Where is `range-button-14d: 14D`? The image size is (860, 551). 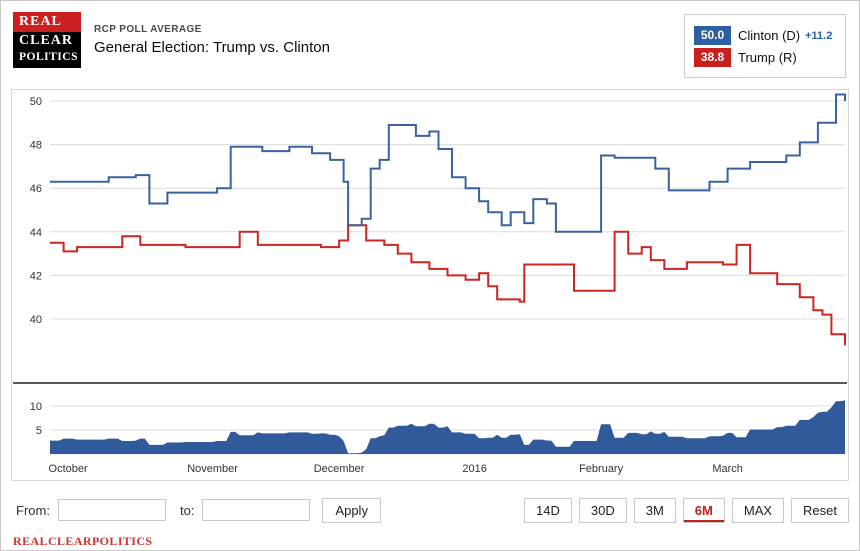
range-button-14d: 14D is located at coordinates (548, 510).